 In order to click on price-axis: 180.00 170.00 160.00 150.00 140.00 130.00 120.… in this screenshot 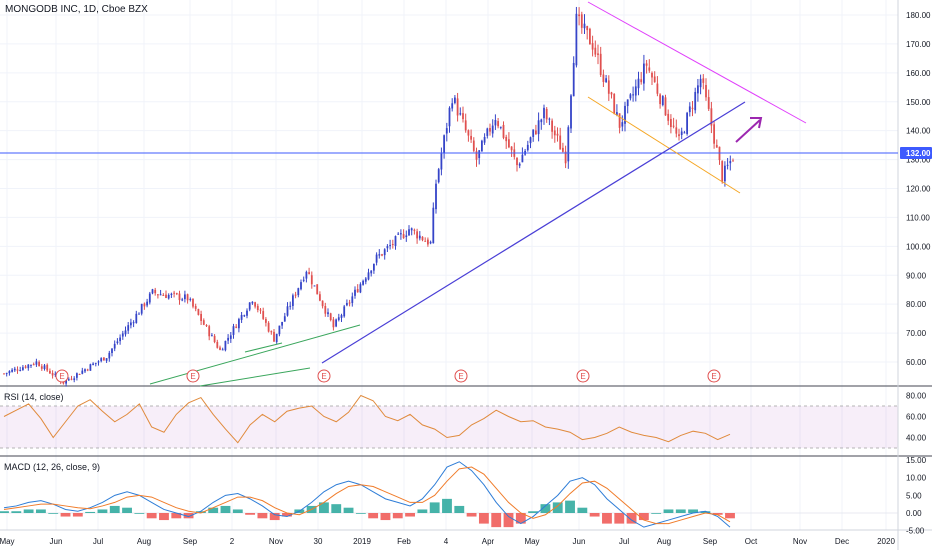, I will do `click(918, 189)`.